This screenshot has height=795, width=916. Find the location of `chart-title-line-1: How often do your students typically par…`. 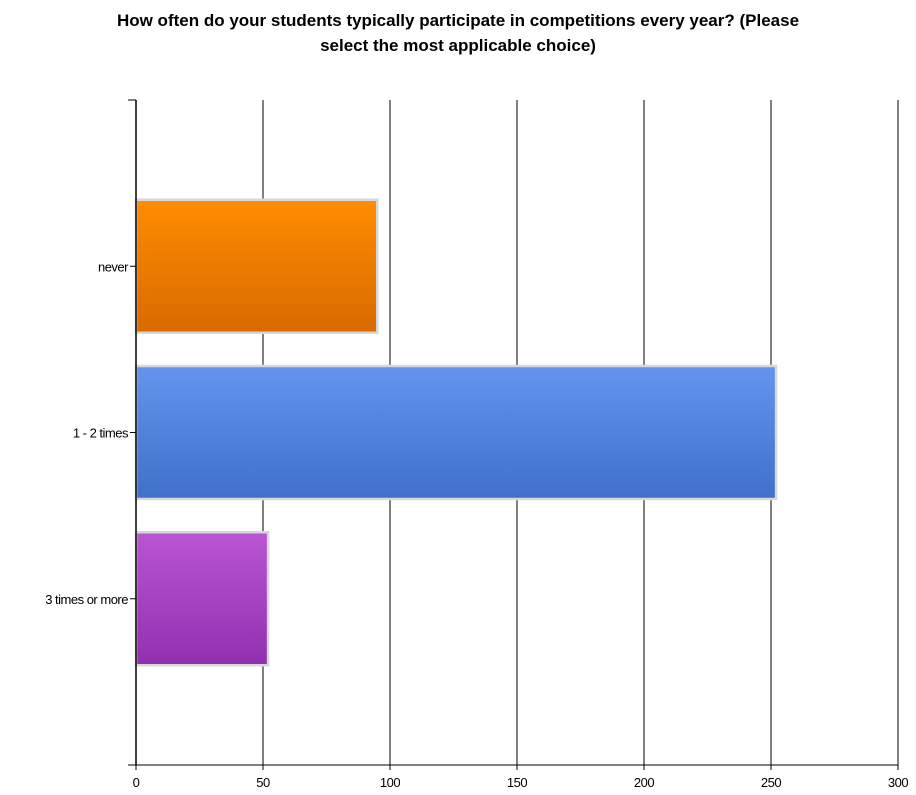

chart-title-line-1: How often do your students typically par… is located at coordinates (458, 20).